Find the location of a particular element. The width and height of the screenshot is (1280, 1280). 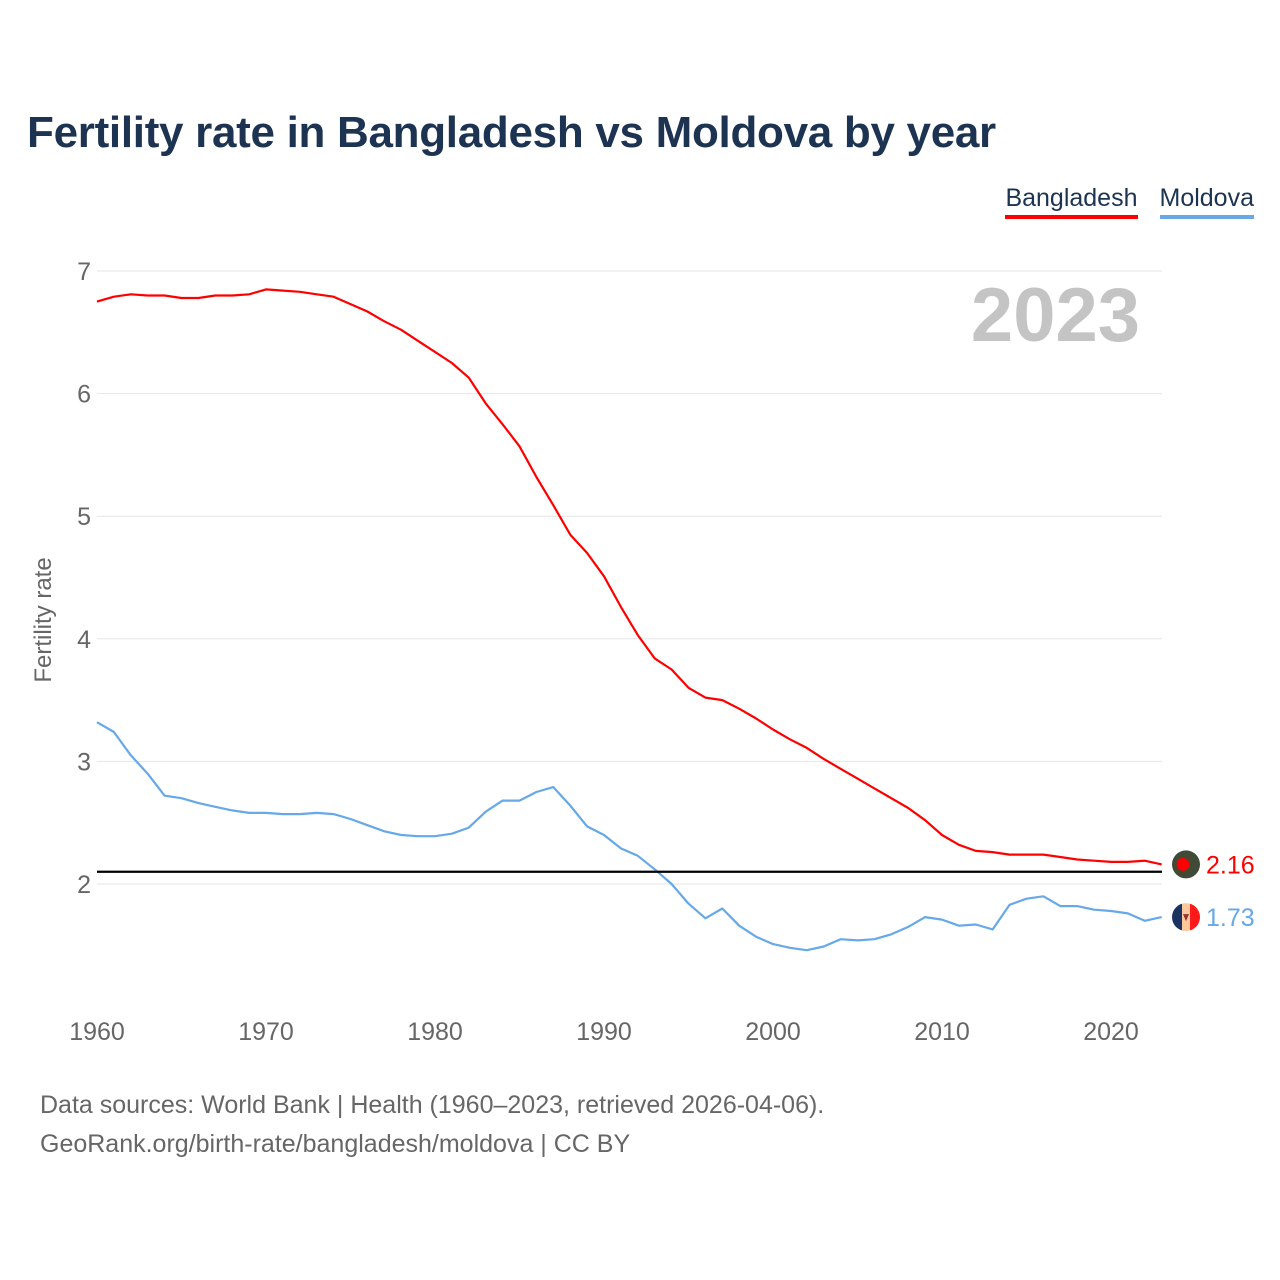

x-tick-label: 2000 is located at coordinates (773, 1032).